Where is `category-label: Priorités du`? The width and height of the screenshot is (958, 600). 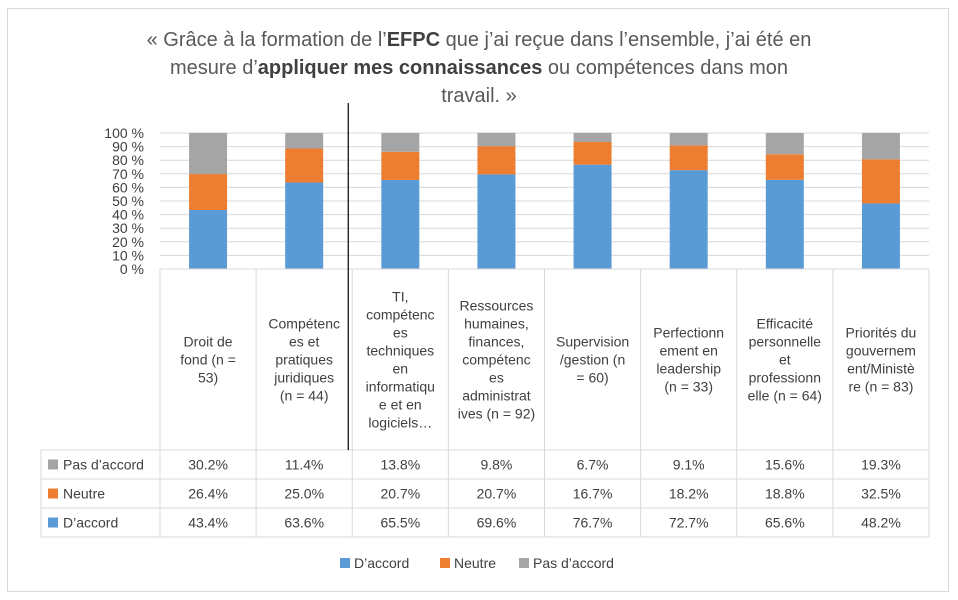 category-label: Priorités du is located at coordinates (881, 333).